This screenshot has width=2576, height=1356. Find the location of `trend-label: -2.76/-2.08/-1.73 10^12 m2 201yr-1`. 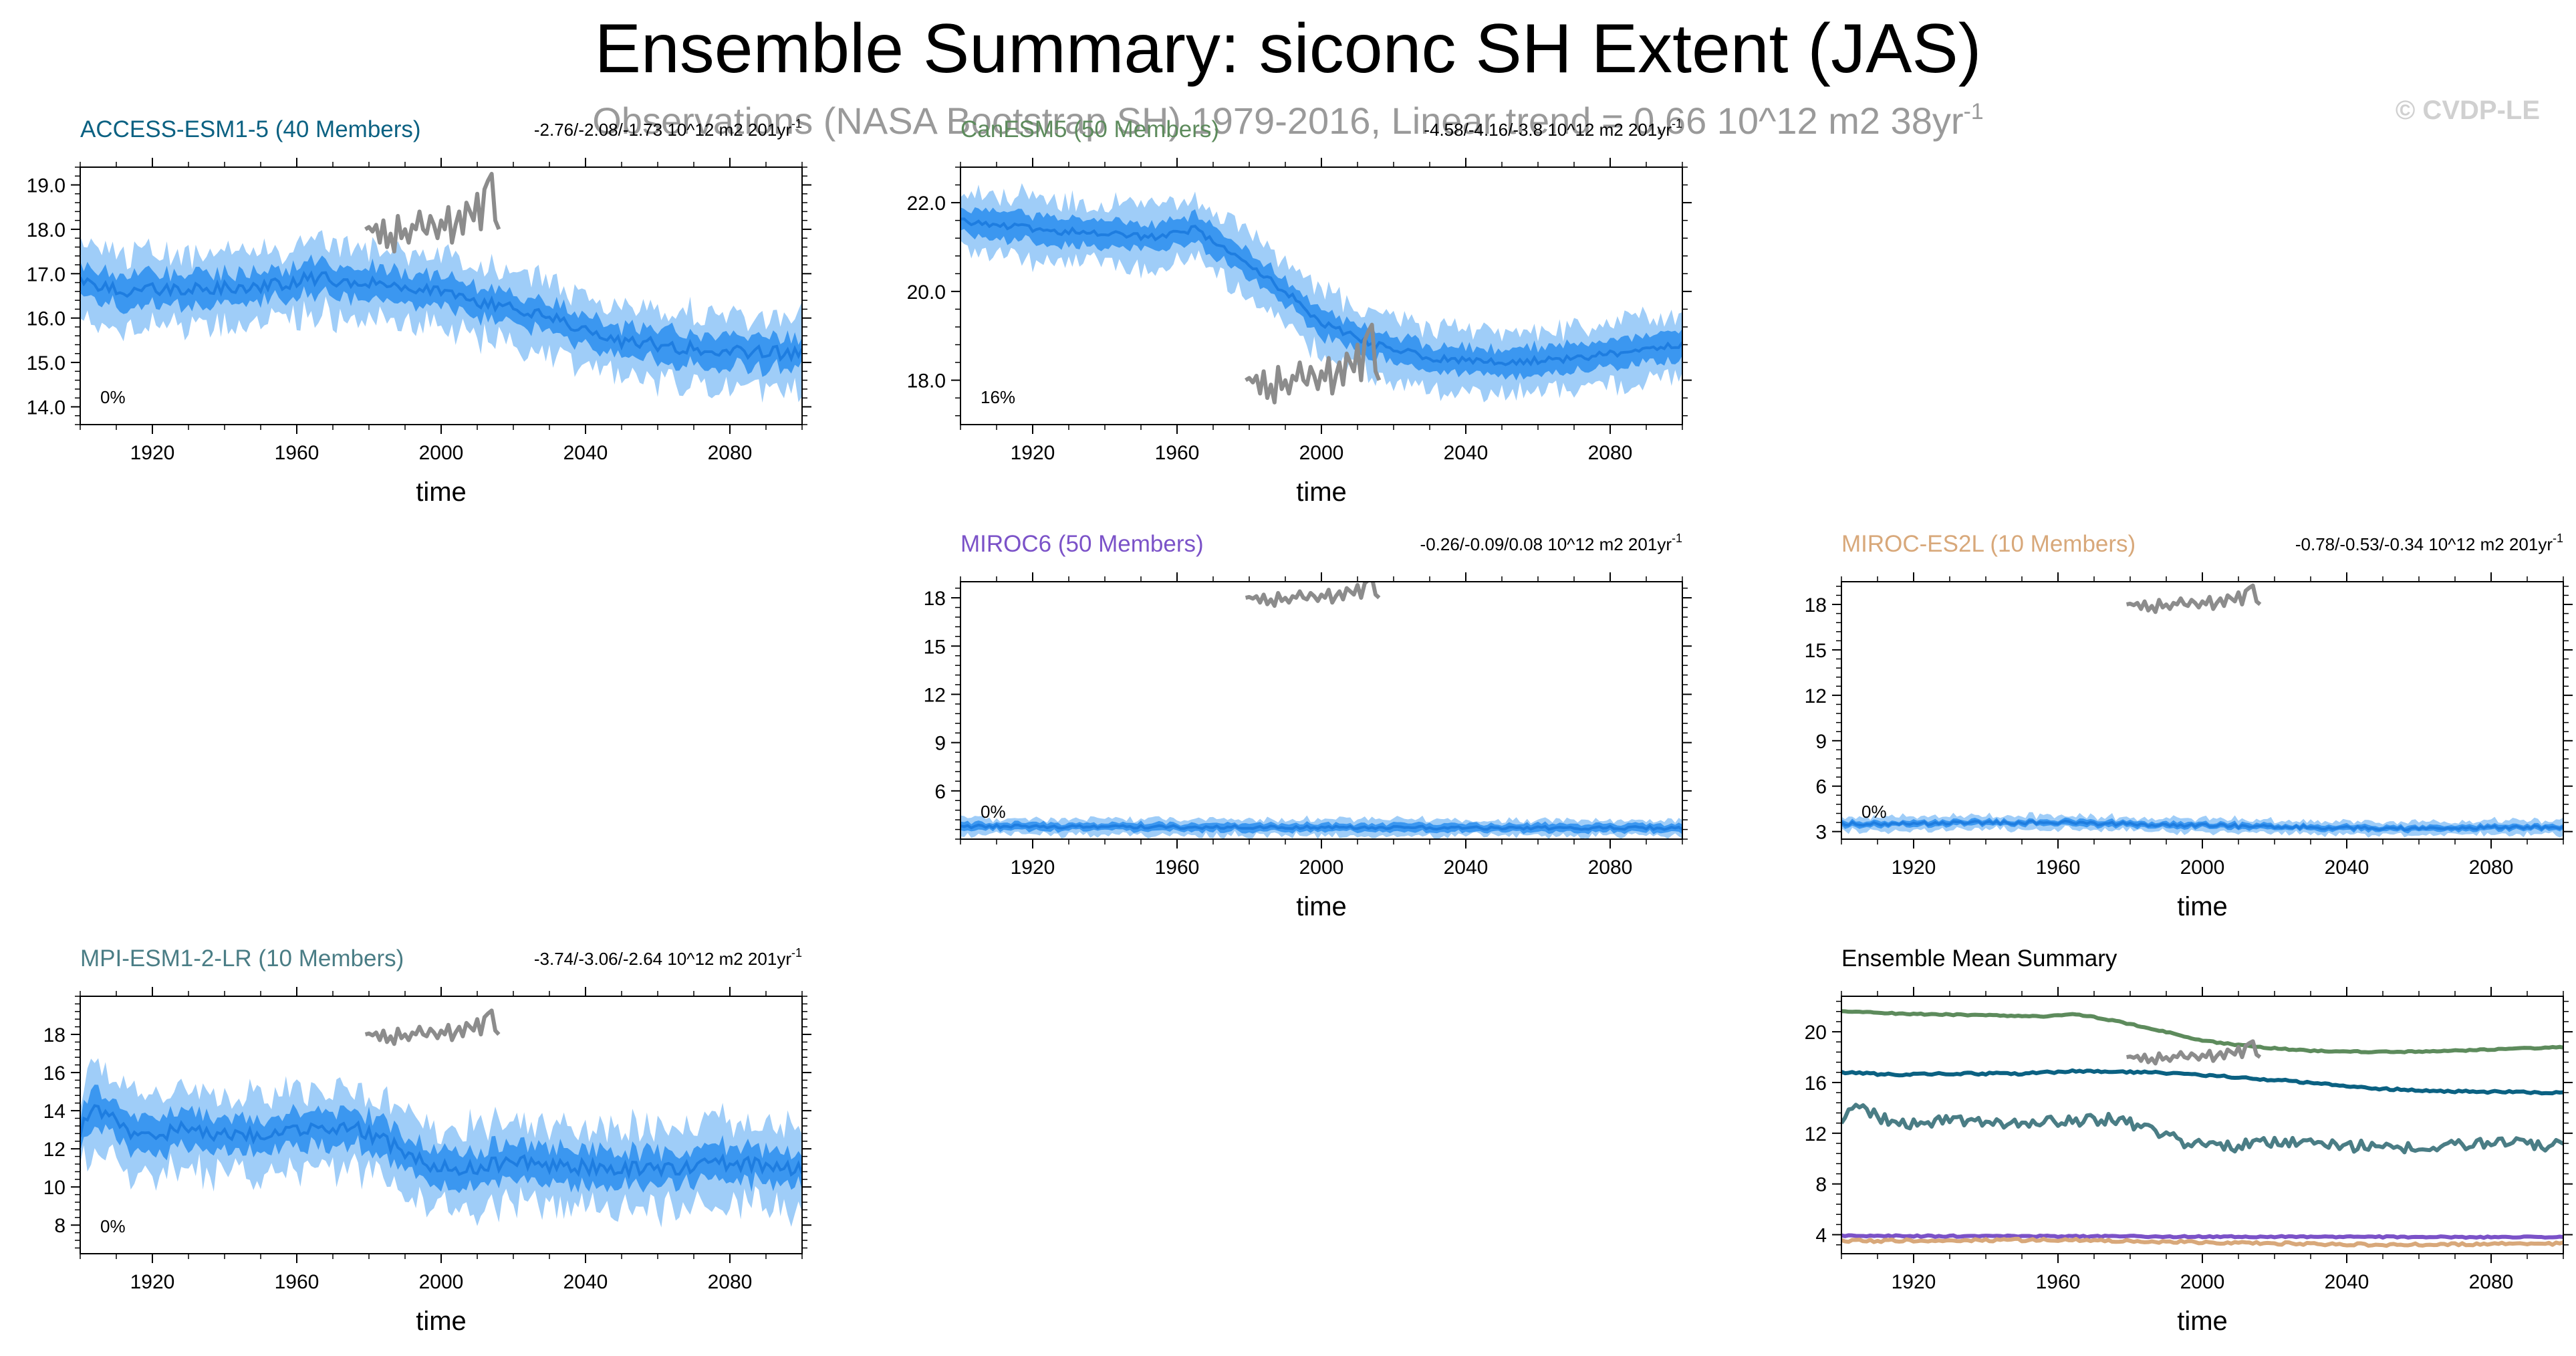

trend-label: -2.76/-2.08/-1.73 10^12 m2 201yr-1 is located at coordinates (668, 128).